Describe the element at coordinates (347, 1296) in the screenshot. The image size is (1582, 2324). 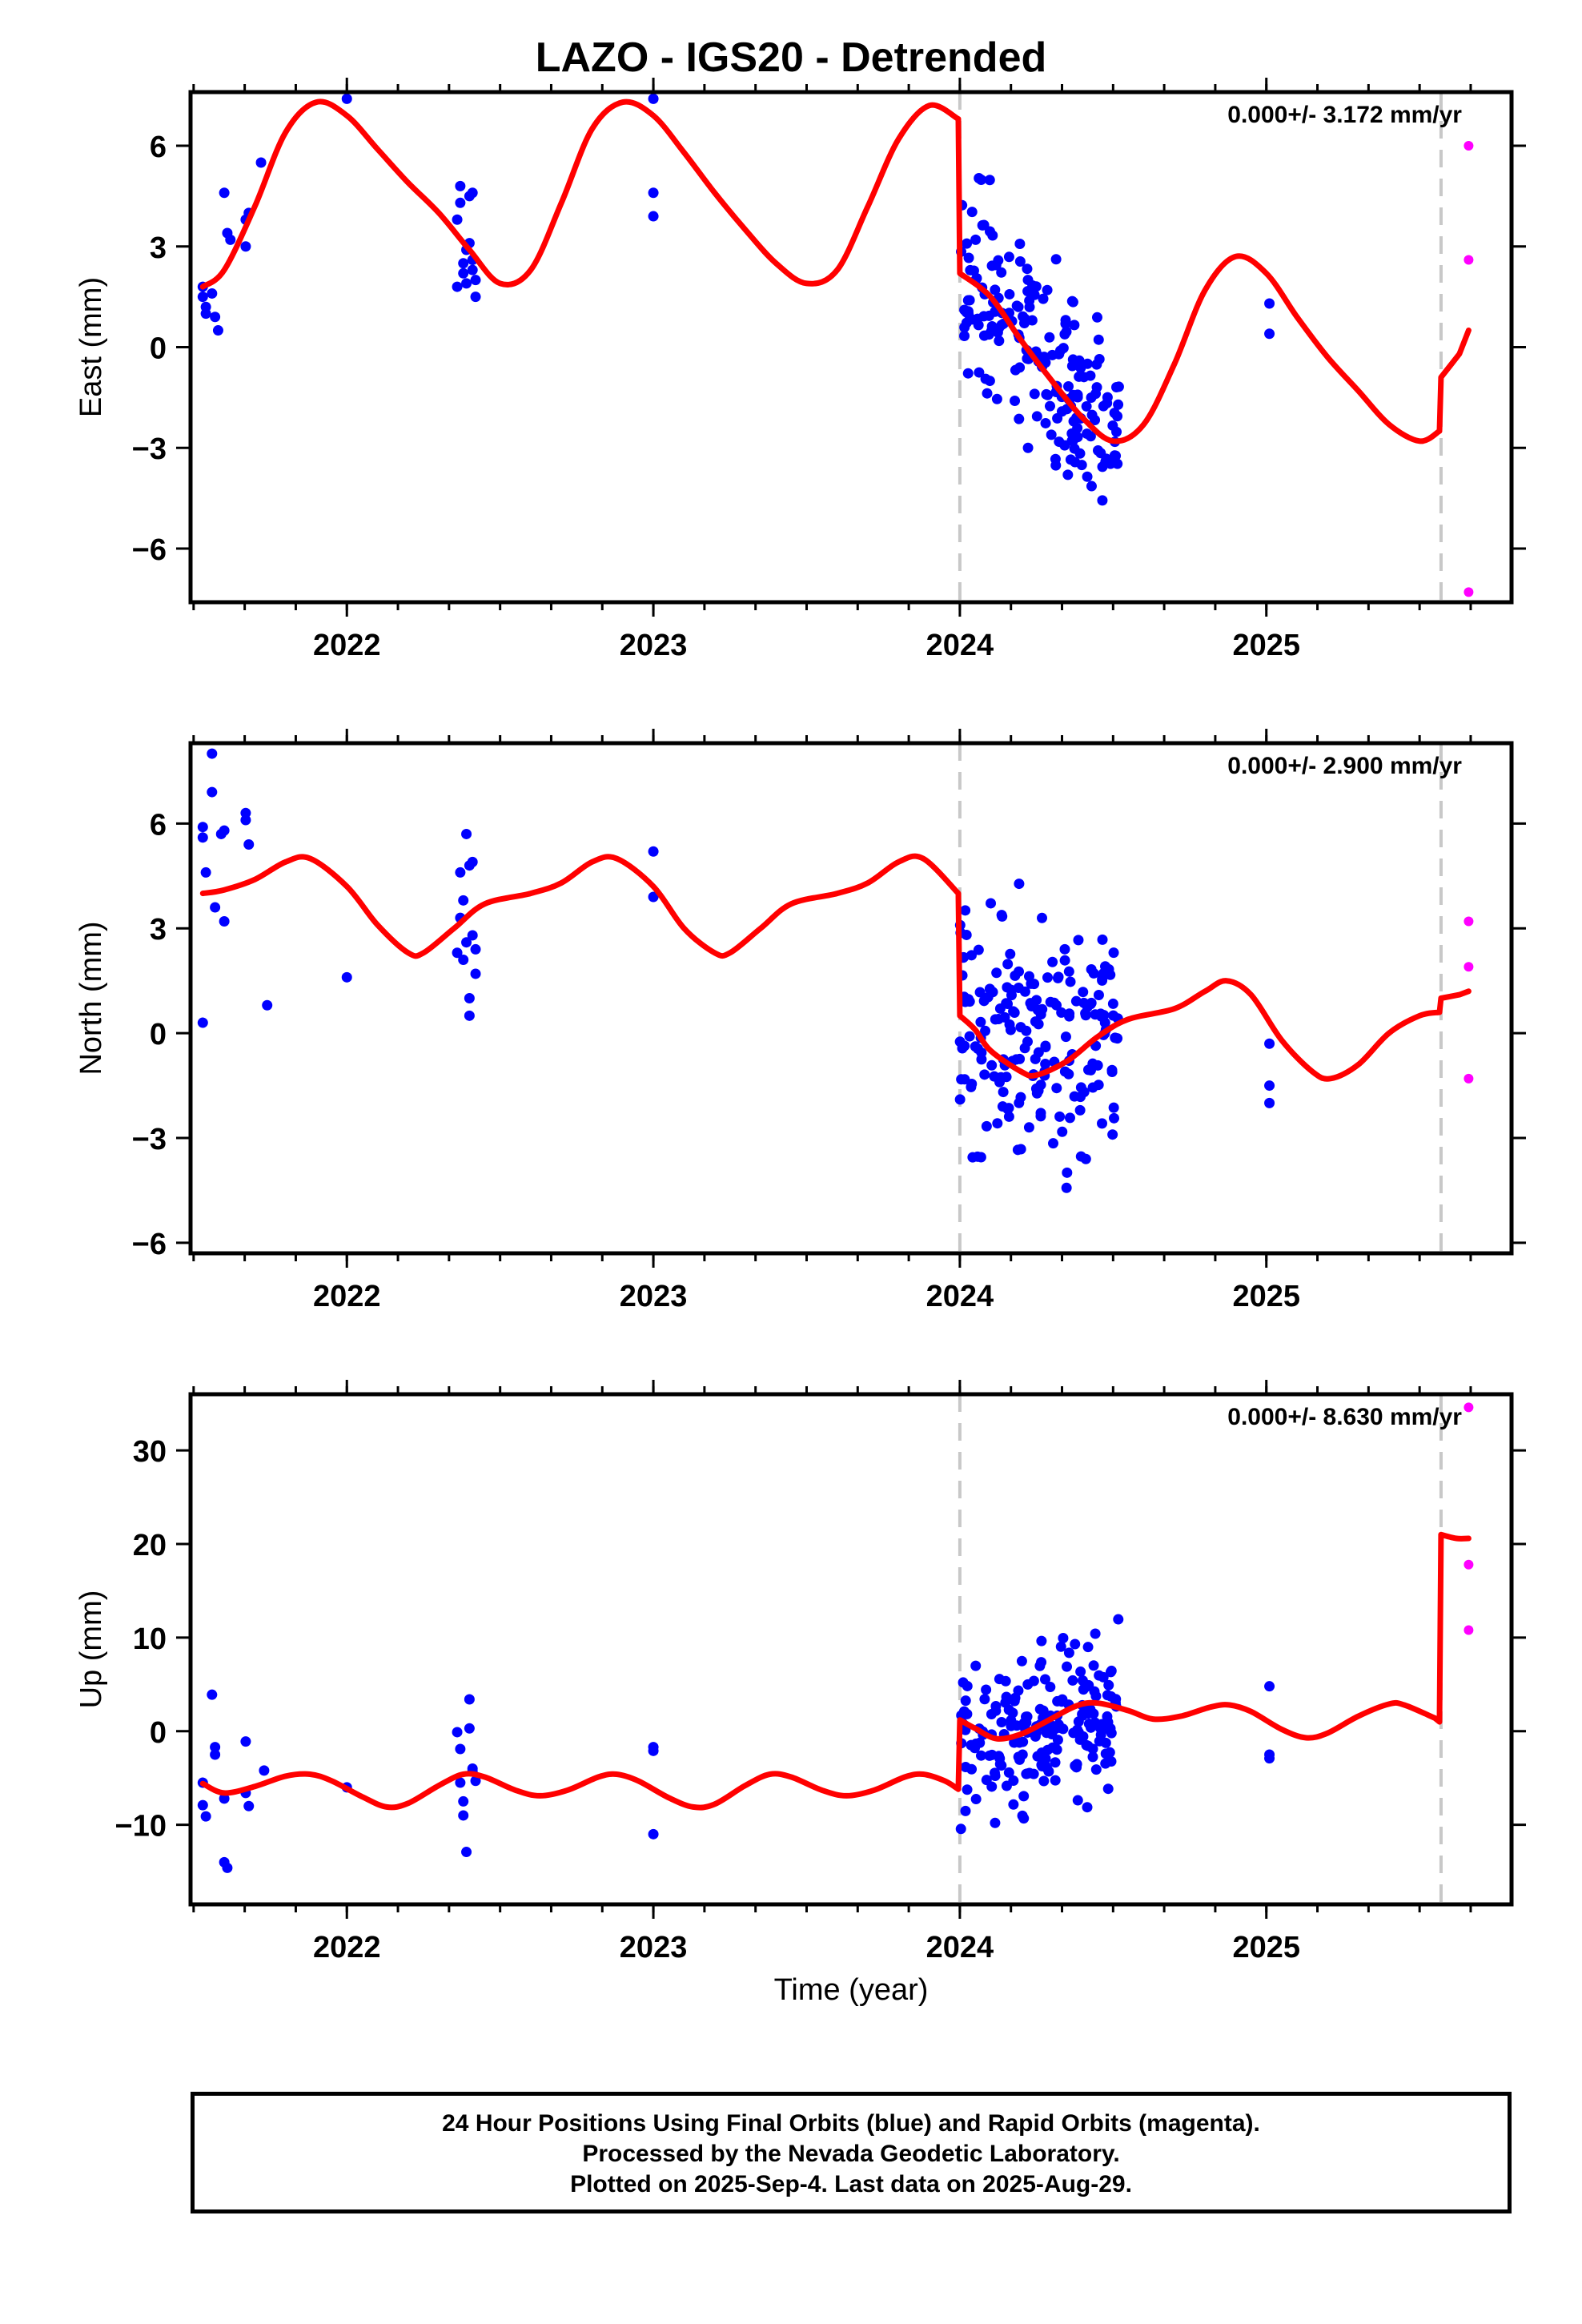
I see `north-x-tick-label: 2022` at that location.